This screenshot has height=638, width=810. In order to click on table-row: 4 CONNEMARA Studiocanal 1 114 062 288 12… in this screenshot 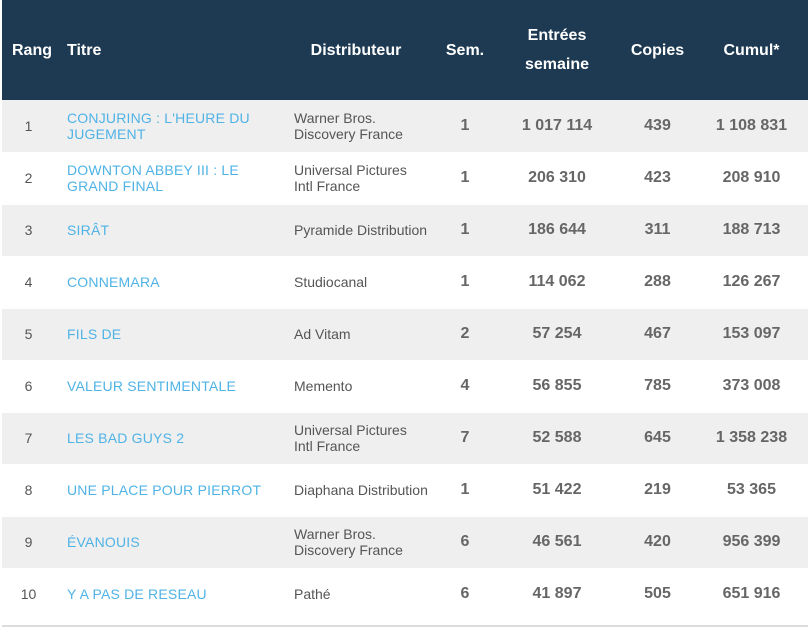, I will do `click(405, 282)`.